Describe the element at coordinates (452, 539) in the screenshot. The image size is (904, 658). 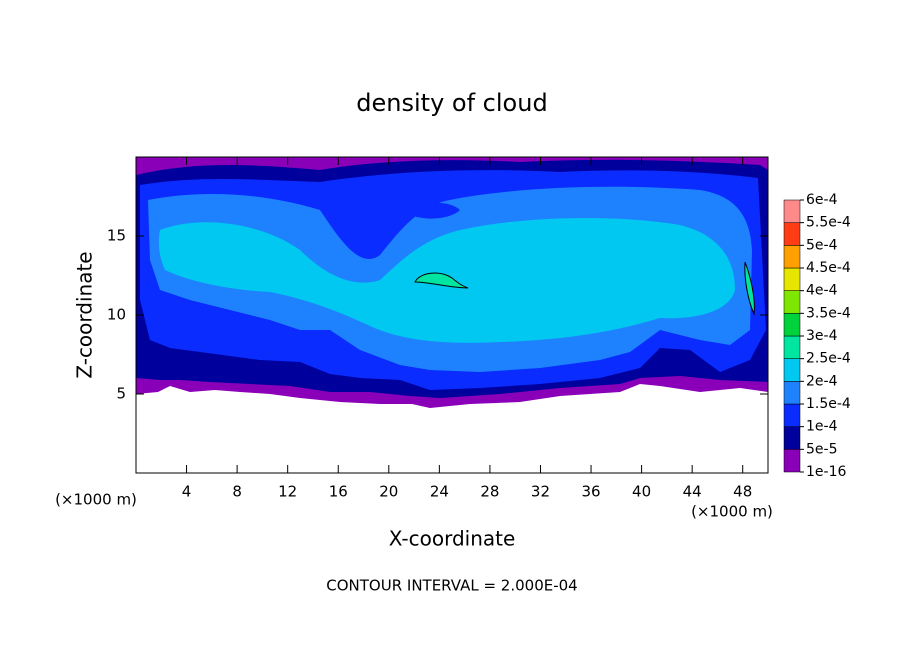
I see `x-axis-label: X-coordinate` at that location.